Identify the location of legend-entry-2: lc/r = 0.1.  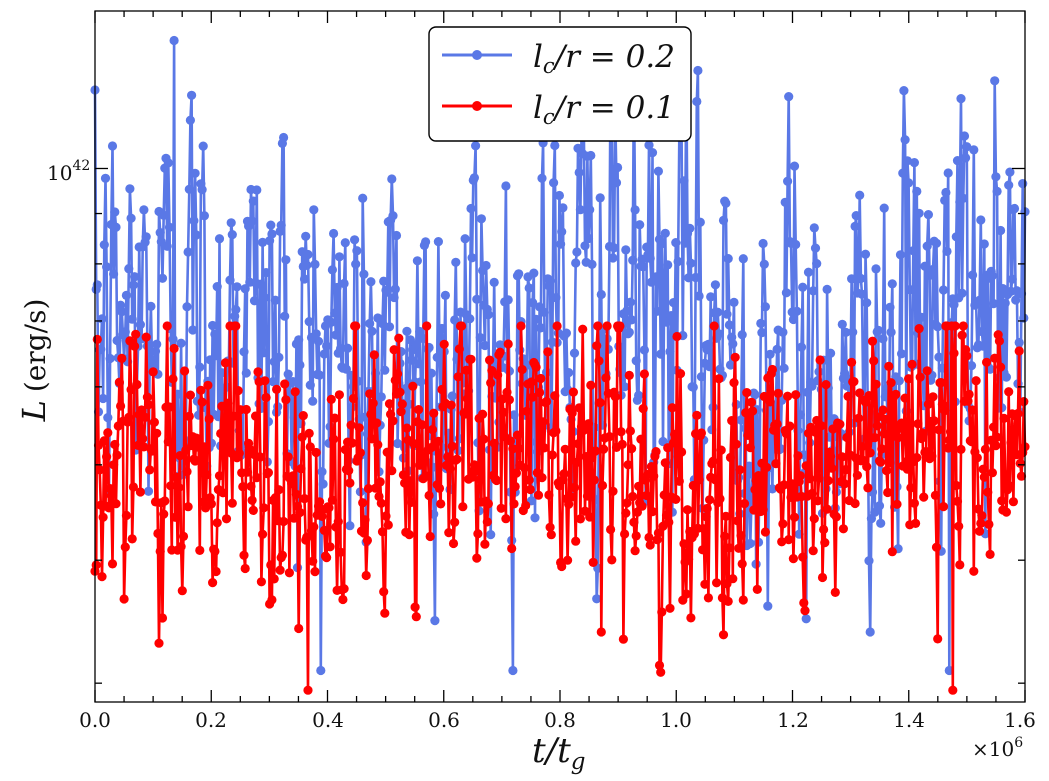
(558, 109).